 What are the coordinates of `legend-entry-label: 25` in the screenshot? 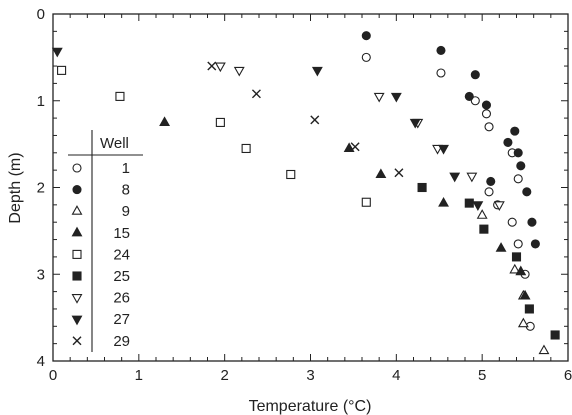 It's located at (121, 276).